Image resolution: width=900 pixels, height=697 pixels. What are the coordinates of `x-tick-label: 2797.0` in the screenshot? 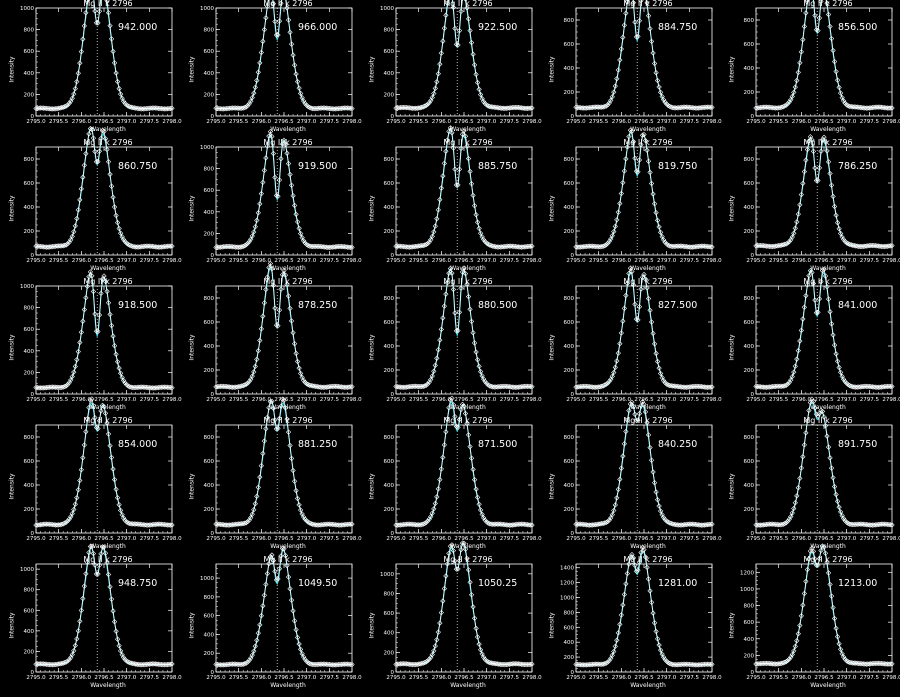 It's located at (847, 678).